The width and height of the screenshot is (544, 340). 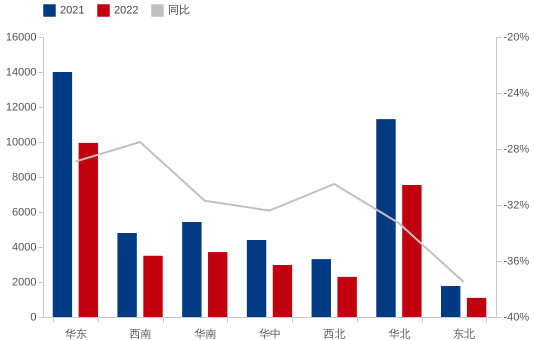 What do you see at coordinates (24, 178) in the screenshot?
I see `y-tick-label: 8000` at bounding box center [24, 178].